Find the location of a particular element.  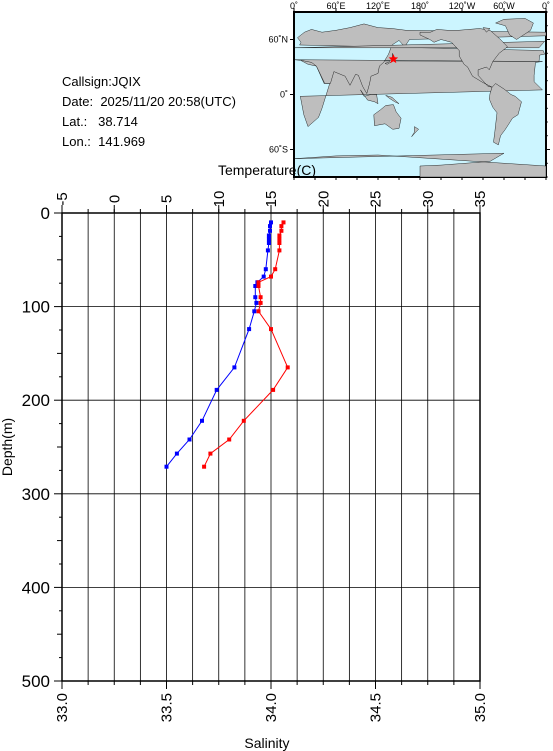

temperature-tick-label: 5 is located at coordinates (167, 199).